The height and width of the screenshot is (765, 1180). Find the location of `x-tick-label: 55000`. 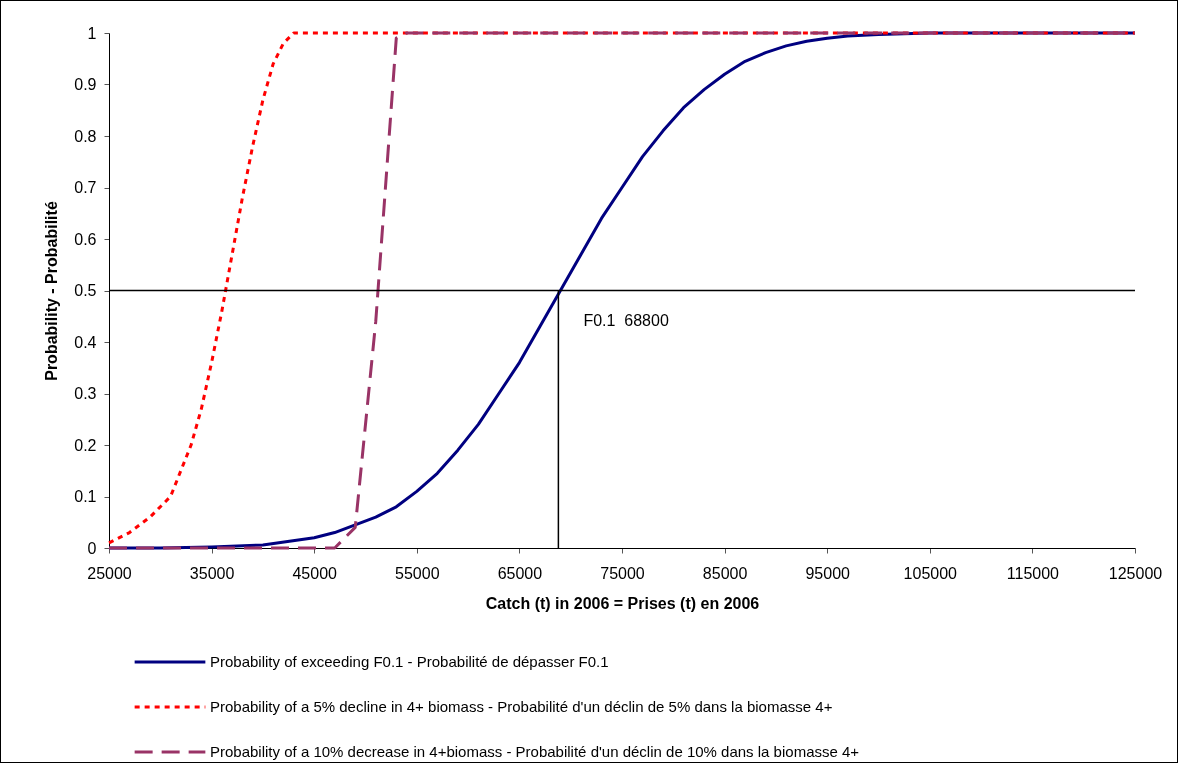

x-tick-label: 55000 is located at coordinates (417, 573).